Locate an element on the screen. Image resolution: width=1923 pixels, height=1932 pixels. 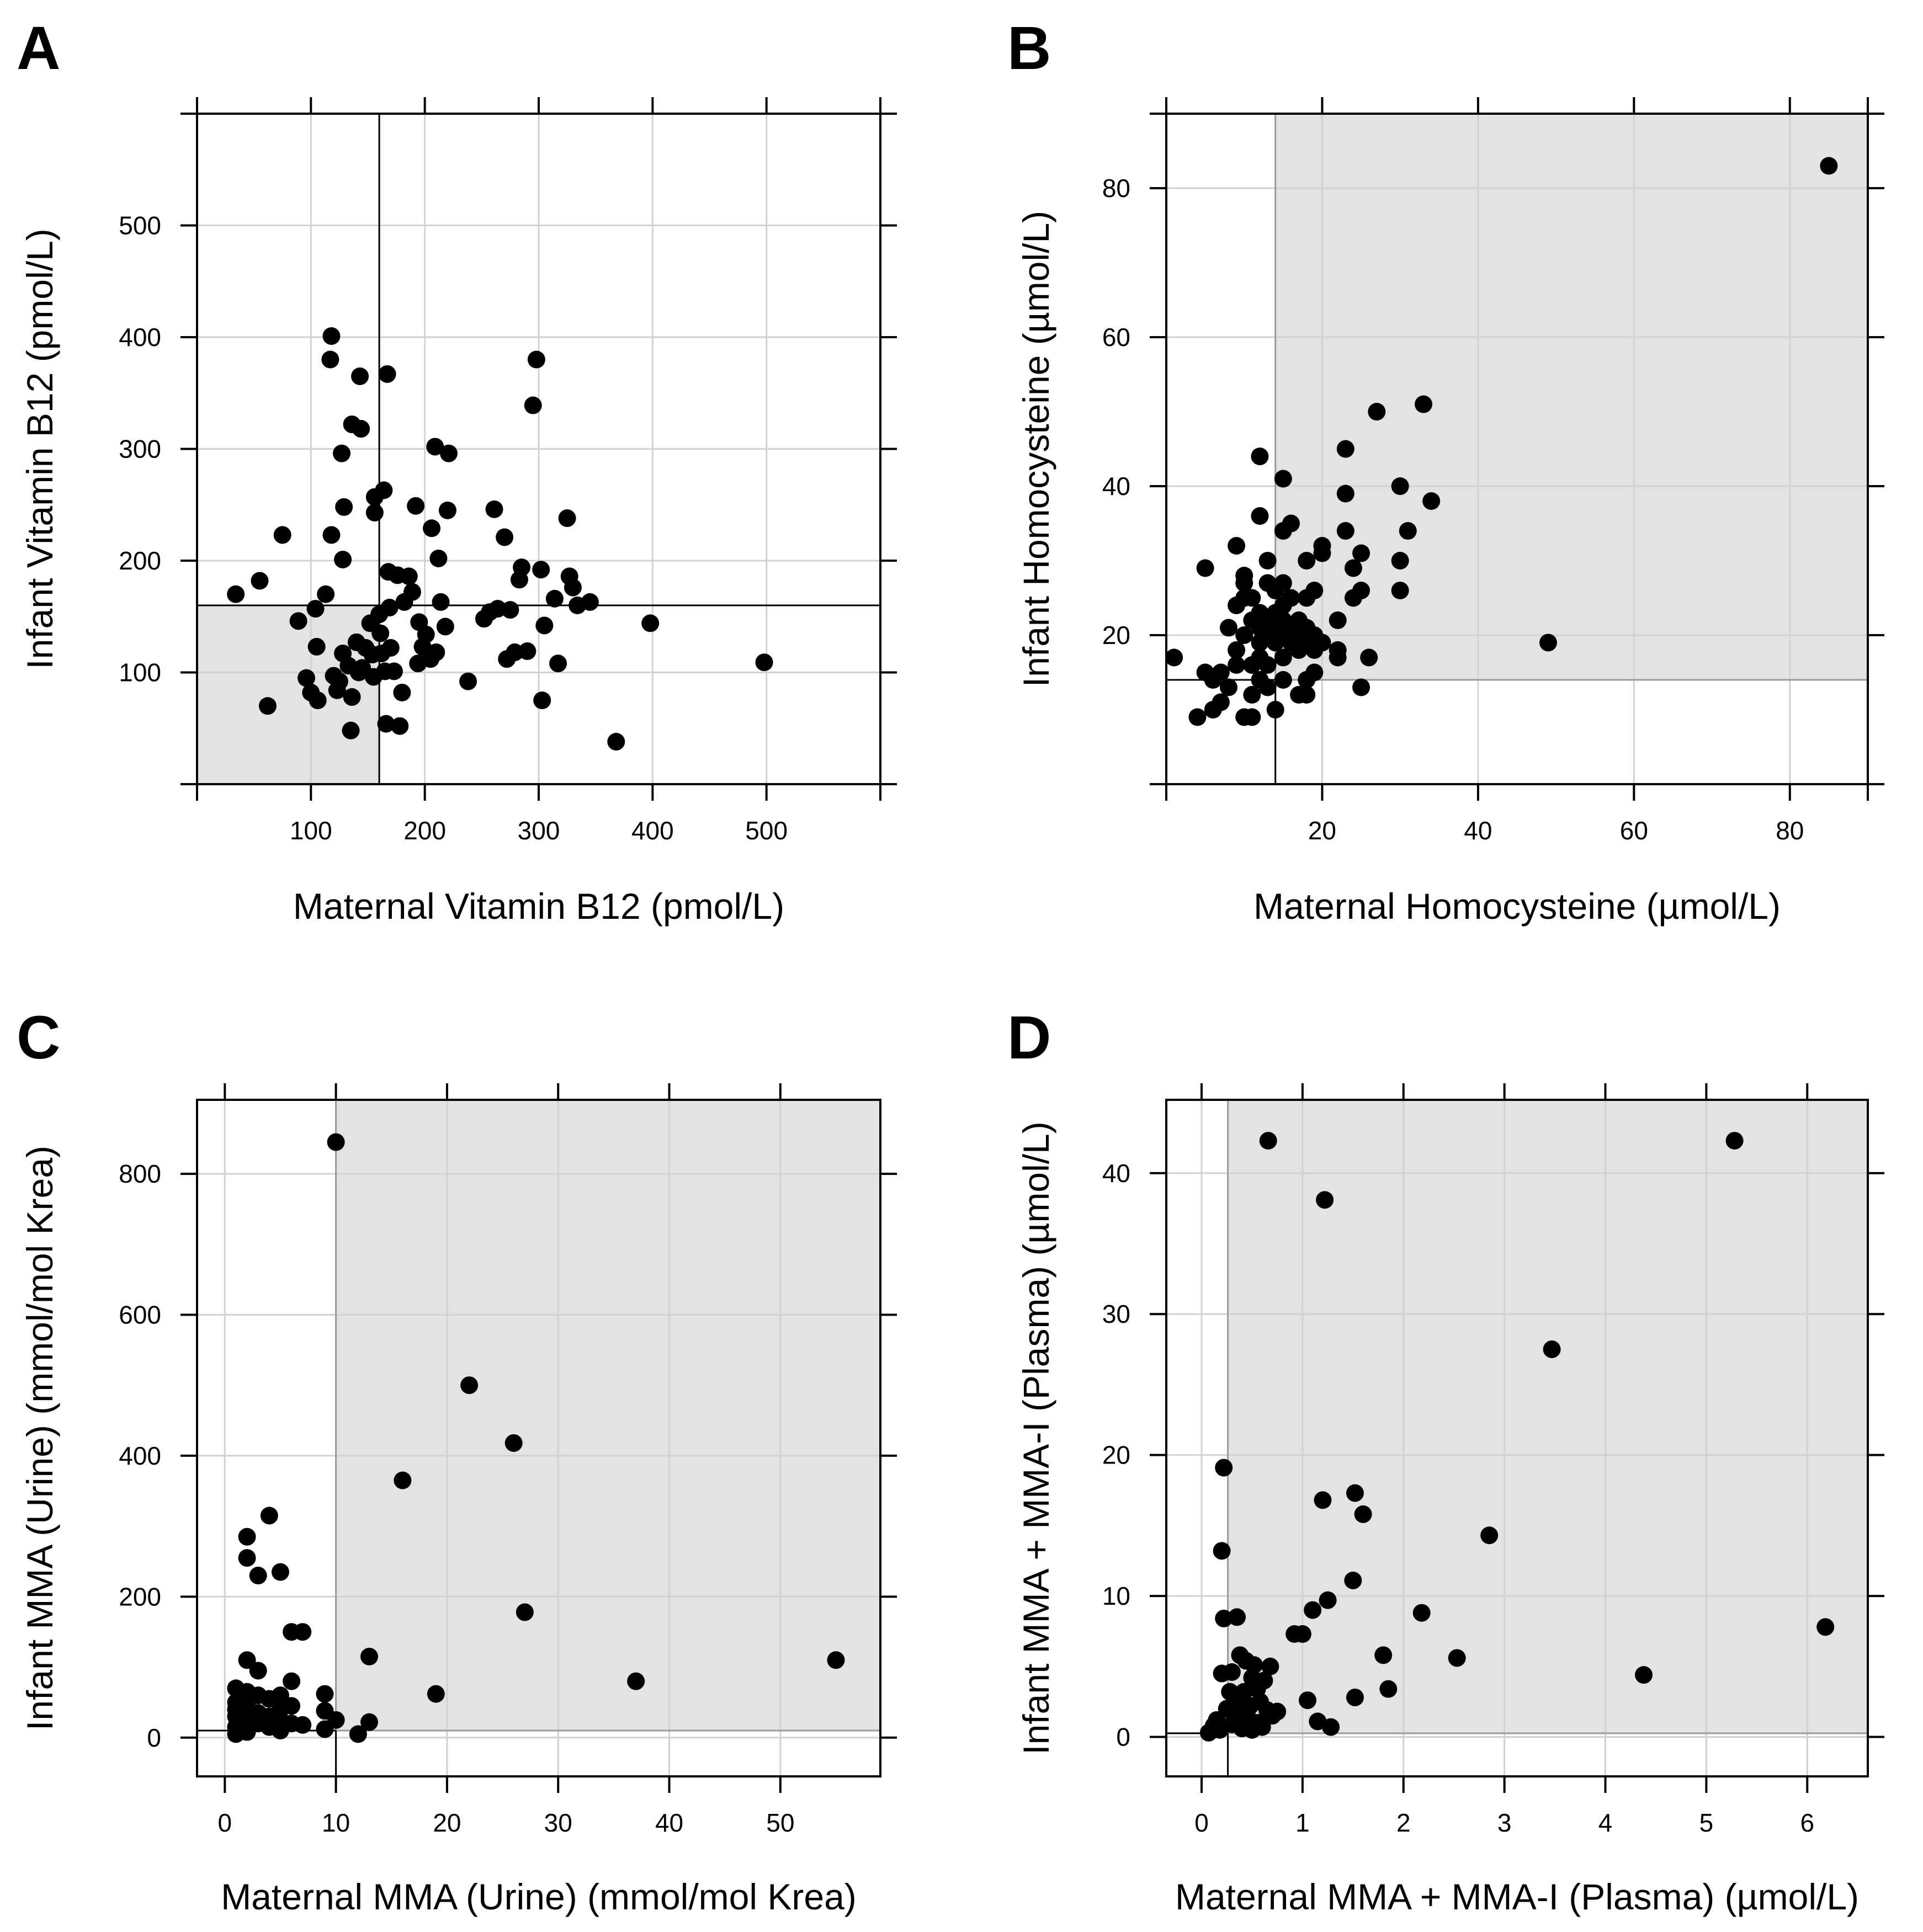
y-axis-title: Infant Vitamin B12 (pmol/L) is located at coordinates (39, 448).